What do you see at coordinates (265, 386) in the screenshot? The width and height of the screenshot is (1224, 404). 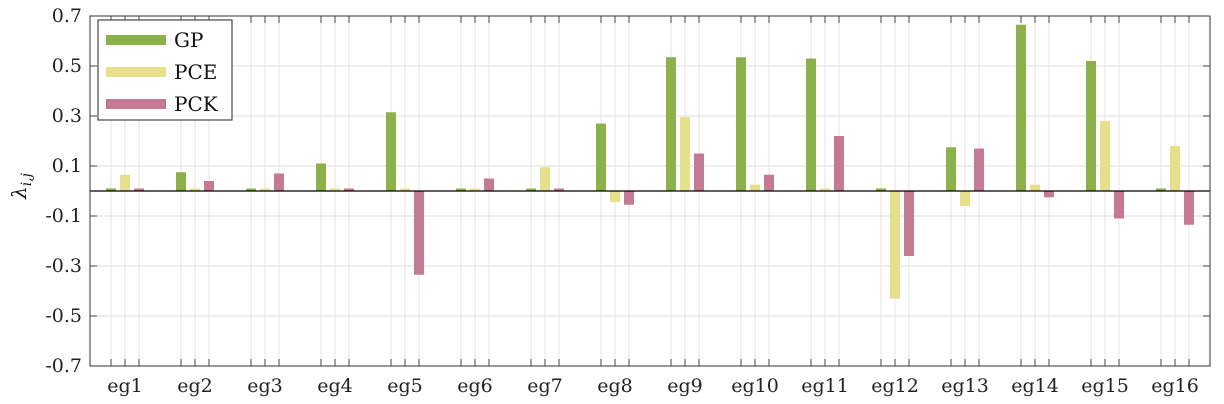 I see `x-tick-label: eg3` at bounding box center [265, 386].